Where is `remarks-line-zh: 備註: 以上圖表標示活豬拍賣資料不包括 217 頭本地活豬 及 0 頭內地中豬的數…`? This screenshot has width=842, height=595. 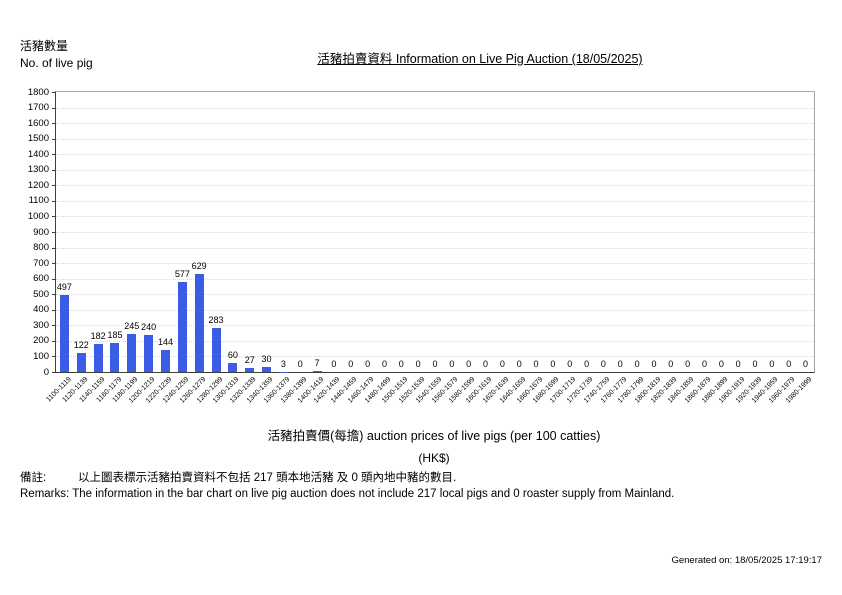
remarks-line-zh: 備註: 以上圖表標示活豬拍賣資料不包括 217 頭本地活豬 及 0 頭內地中豬的數… is located at coordinates (347, 478).